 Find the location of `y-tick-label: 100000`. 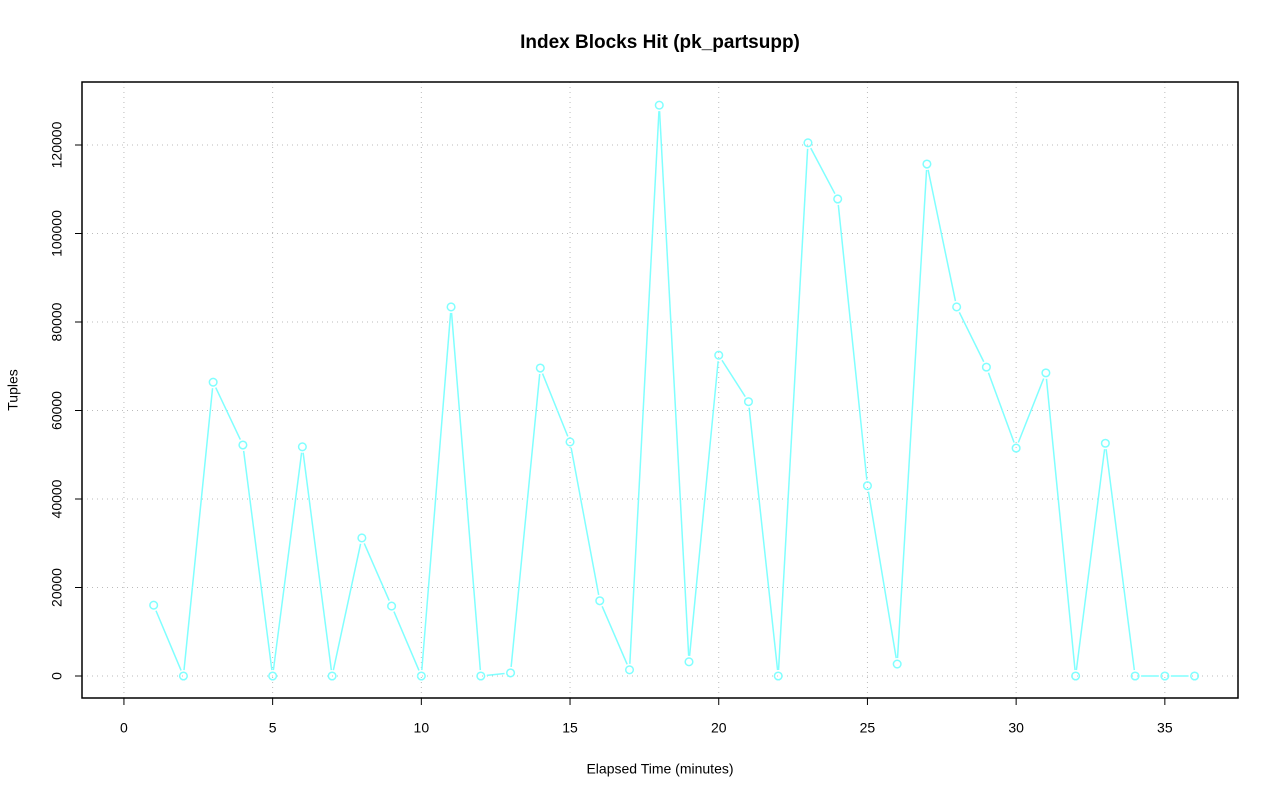

y-tick-label: 100000 is located at coordinates (57, 233).